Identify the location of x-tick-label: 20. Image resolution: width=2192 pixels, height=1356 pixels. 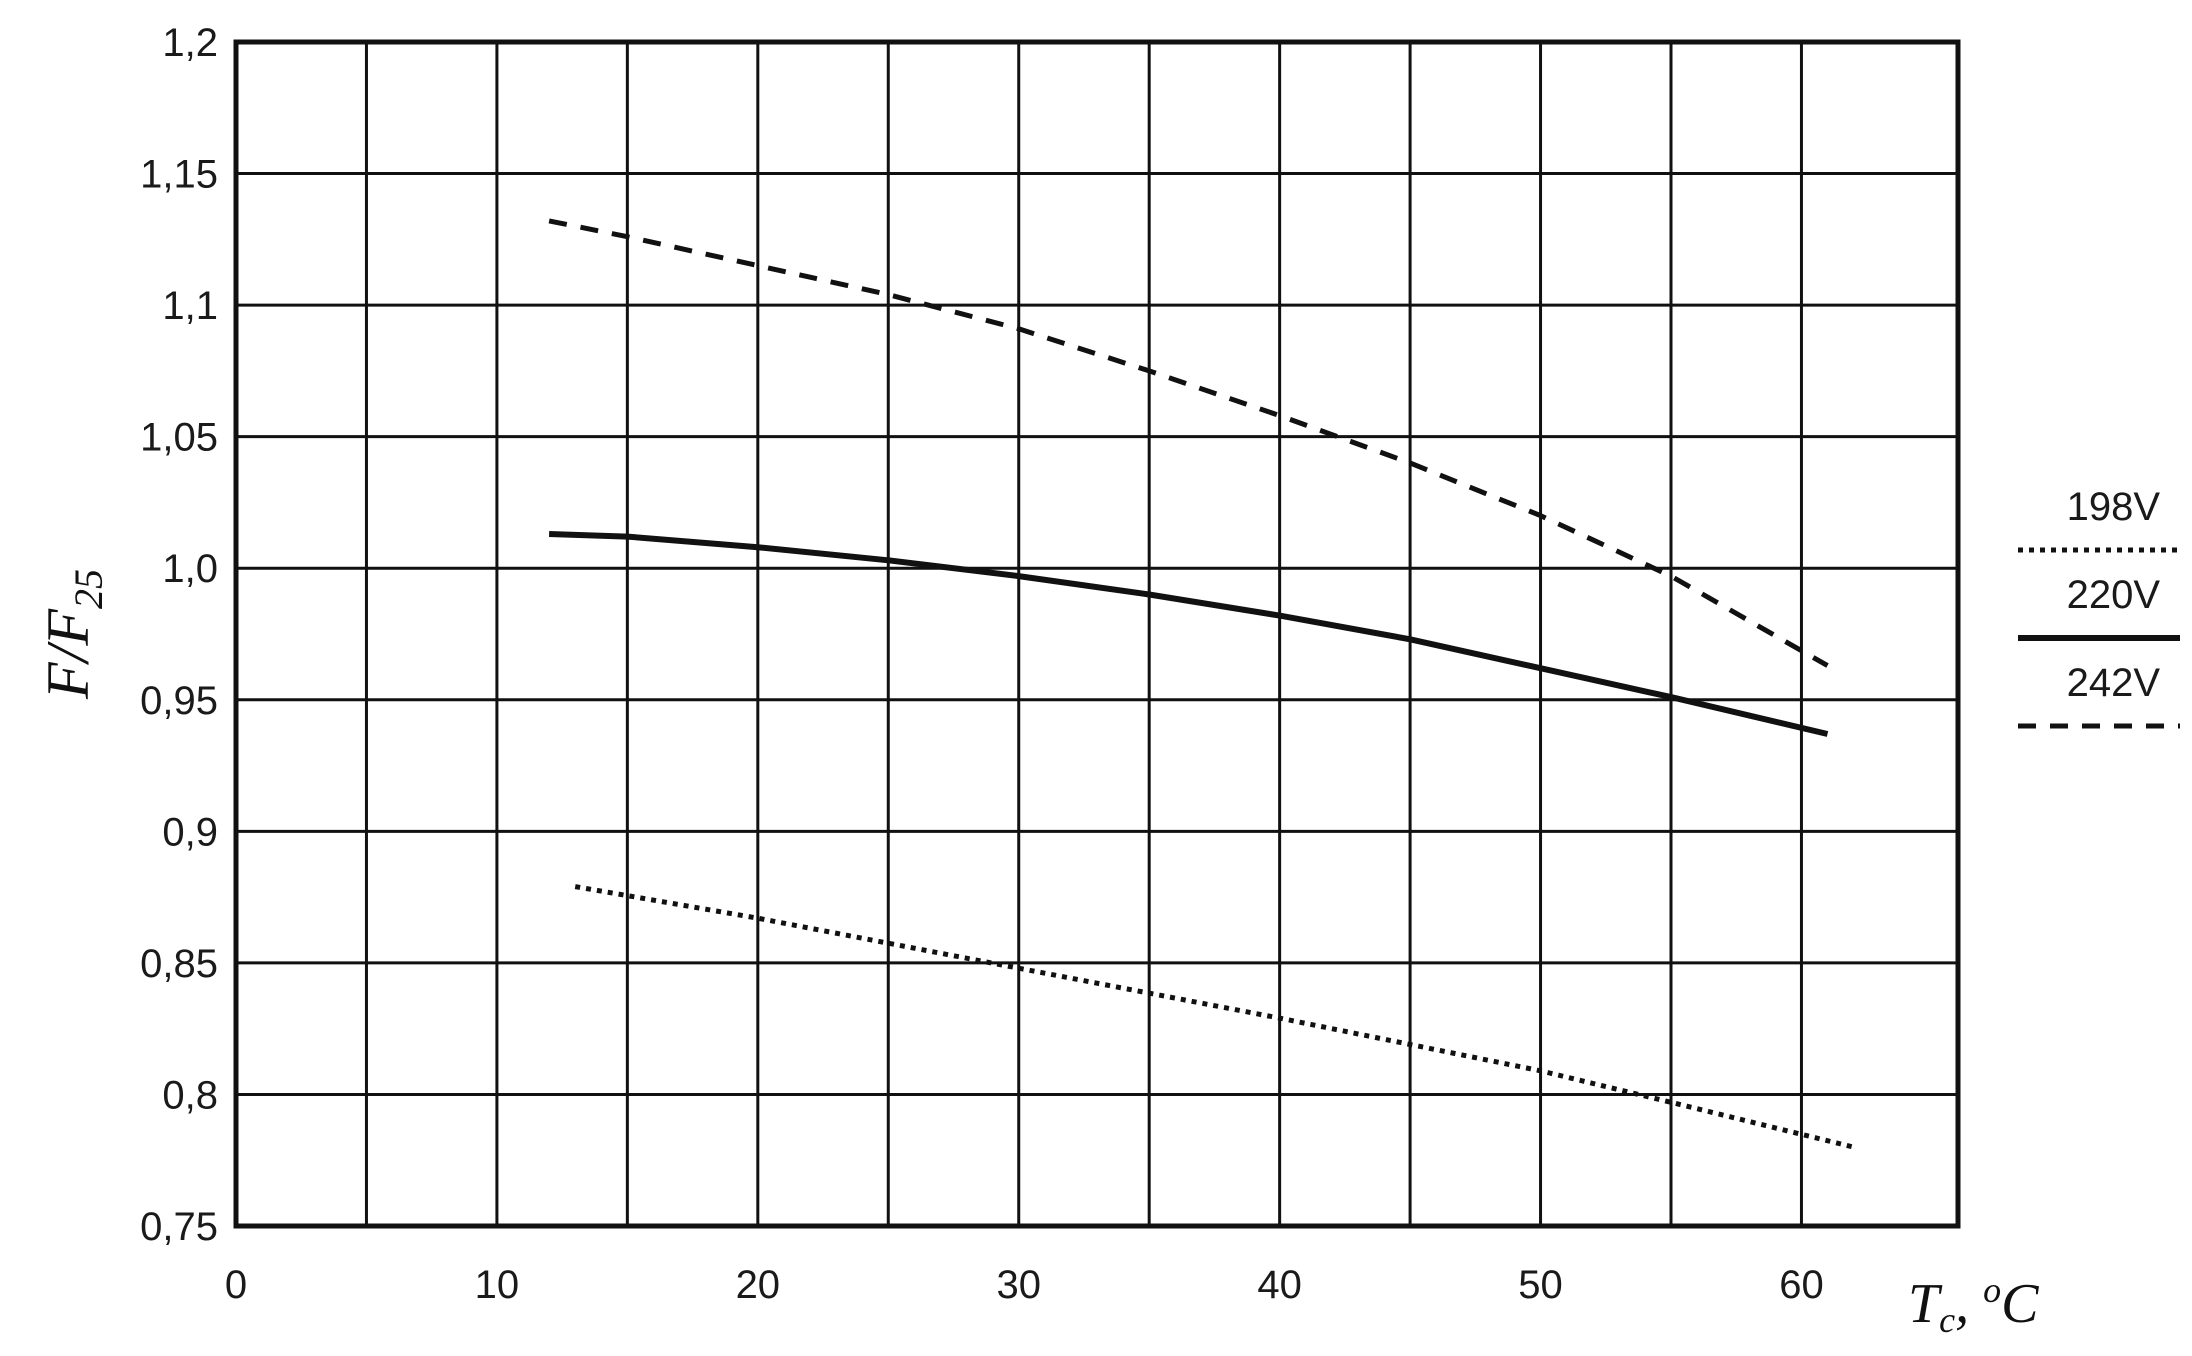
(758, 1285).